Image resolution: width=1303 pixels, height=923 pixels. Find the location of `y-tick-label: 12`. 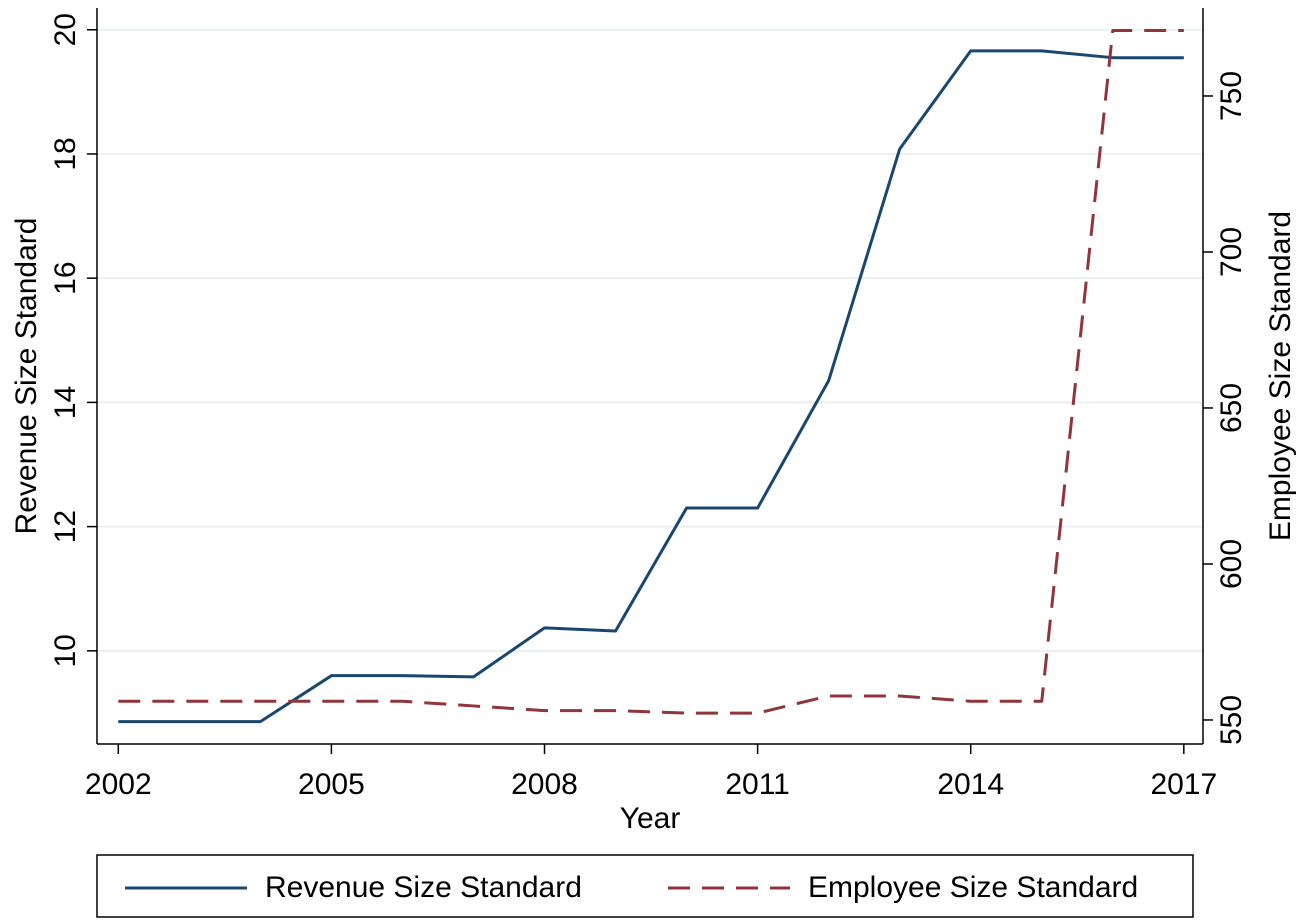

y-tick-label: 12 is located at coordinates (65, 526).